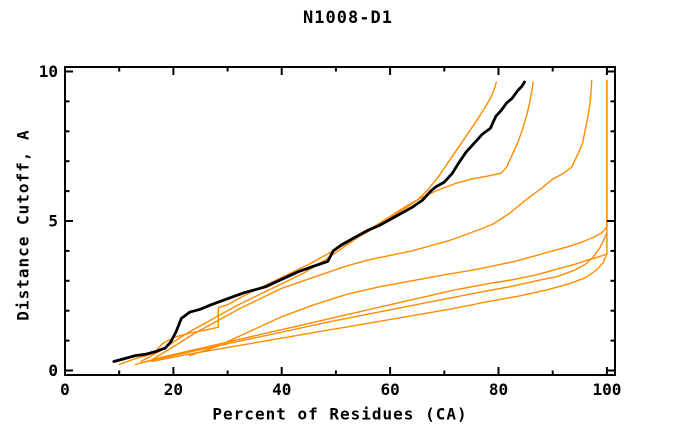 This screenshot has height=440, width=680. Describe the element at coordinates (348, 18) in the screenshot. I see `chart-title: N1008-D1` at that location.